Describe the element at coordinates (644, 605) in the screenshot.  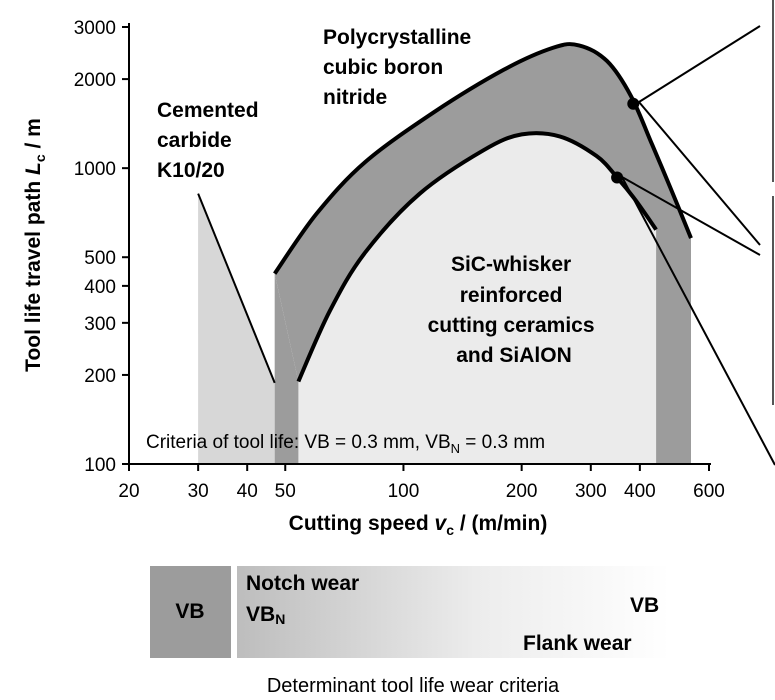
I see `vb-right-label: VB` at that location.